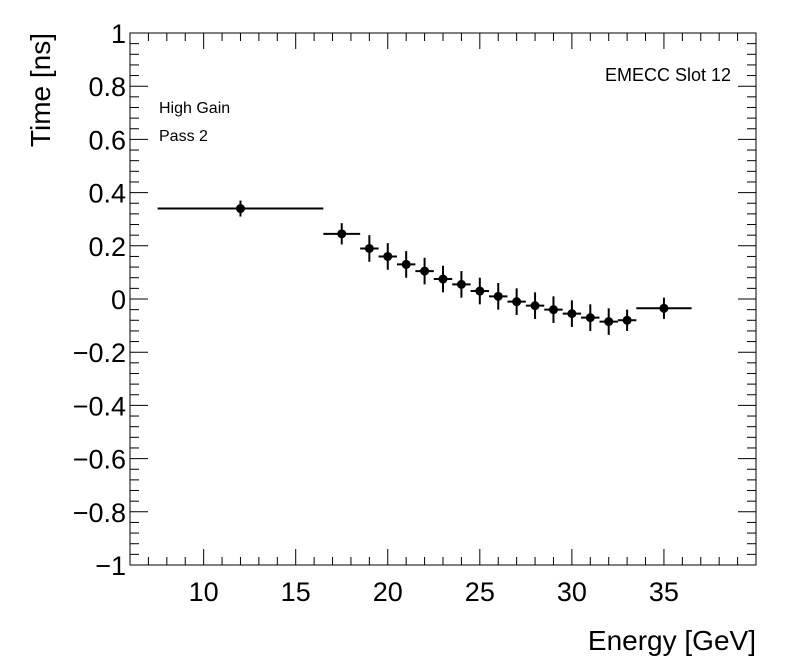 This screenshot has width=796, height=672. I want to click on y-axis-title: Time [ns], so click(40, 90).